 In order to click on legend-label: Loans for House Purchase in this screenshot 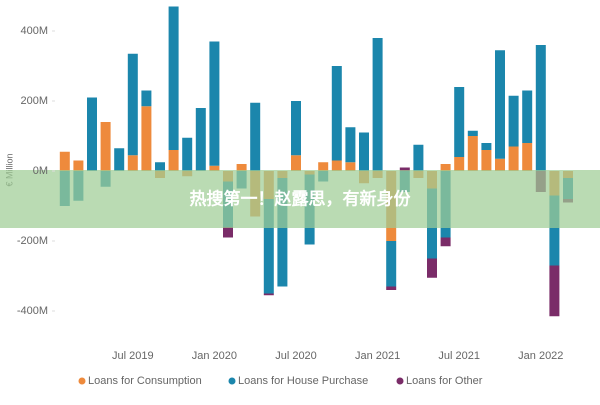, I will do `click(303, 381)`.